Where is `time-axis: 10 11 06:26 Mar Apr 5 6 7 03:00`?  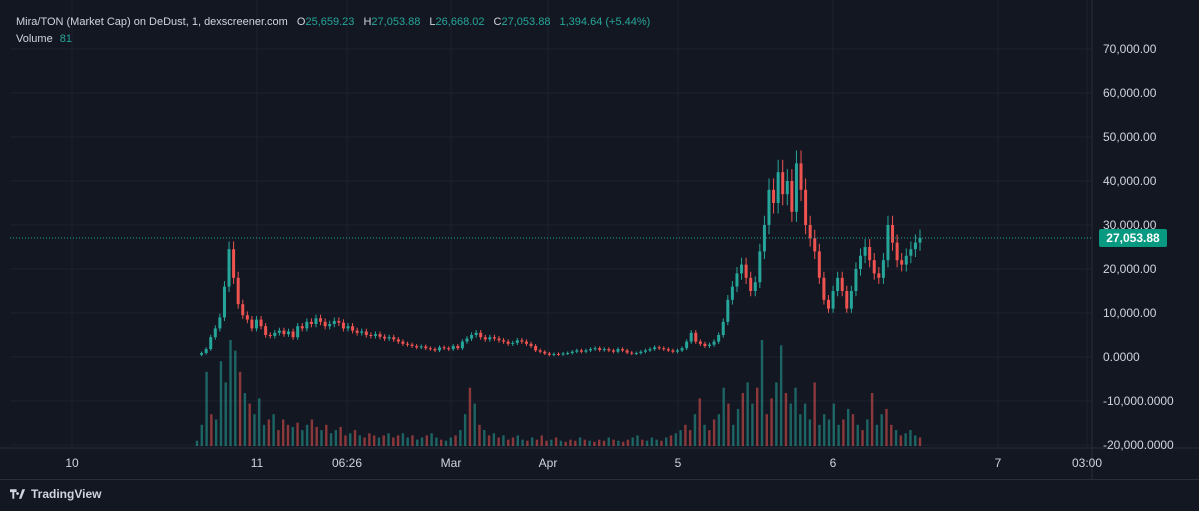 time-axis: 10 11 06:26 Mar Apr 5 6 7 03:00 is located at coordinates (583, 463).